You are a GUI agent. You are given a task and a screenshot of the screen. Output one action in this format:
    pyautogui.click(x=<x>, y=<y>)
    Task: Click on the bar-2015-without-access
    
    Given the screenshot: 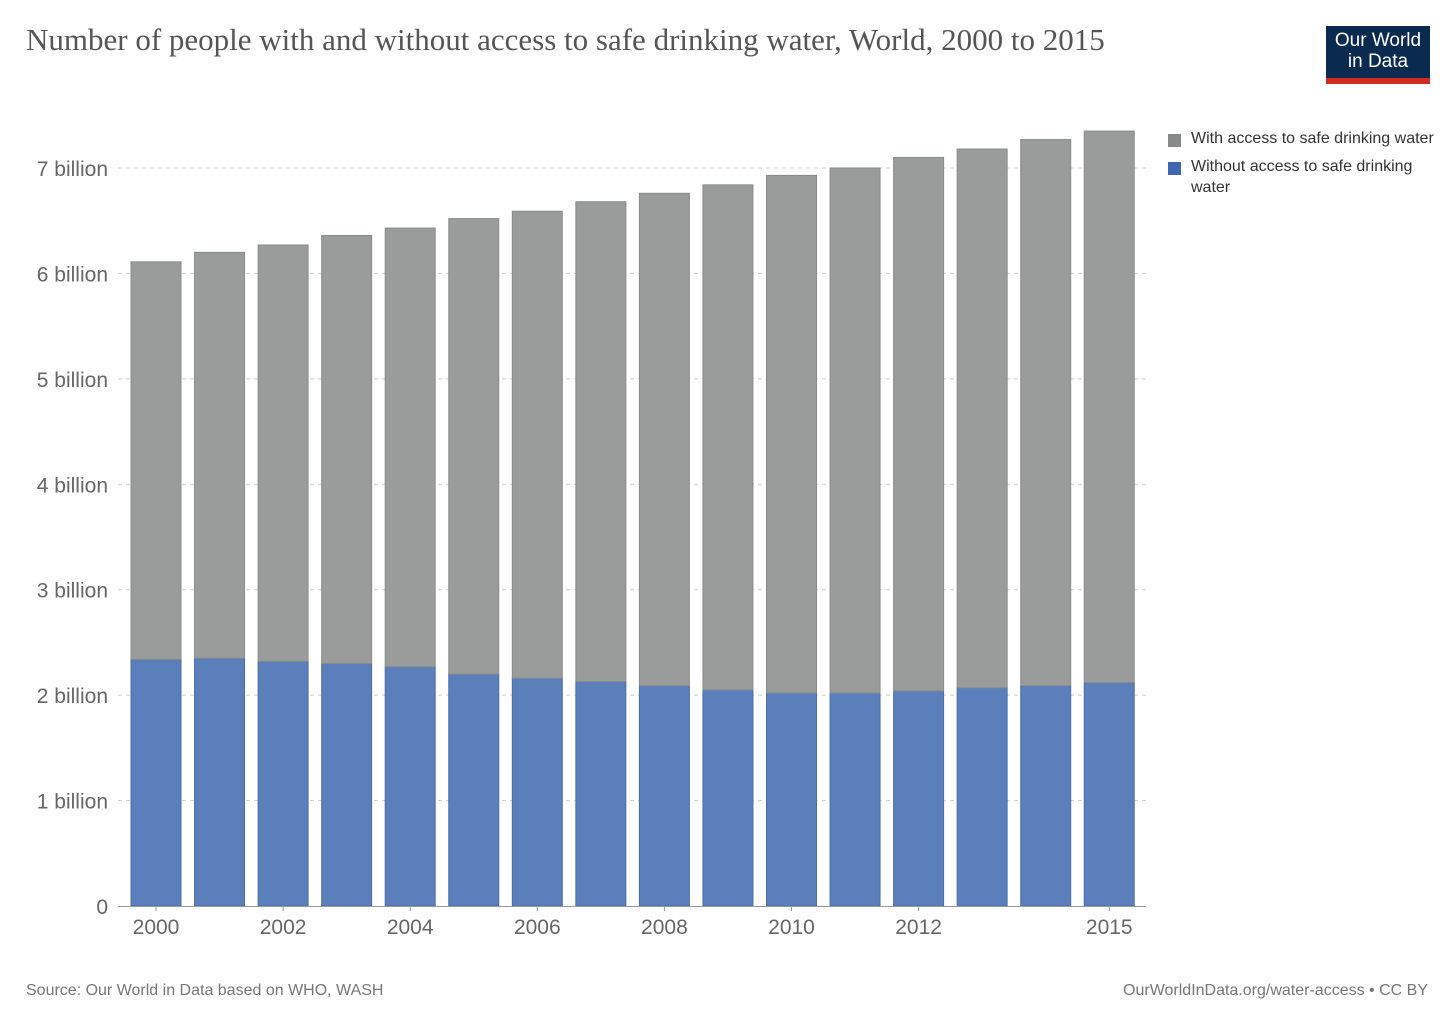 What is the action you would take?
    pyautogui.click(x=1109, y=794)
    